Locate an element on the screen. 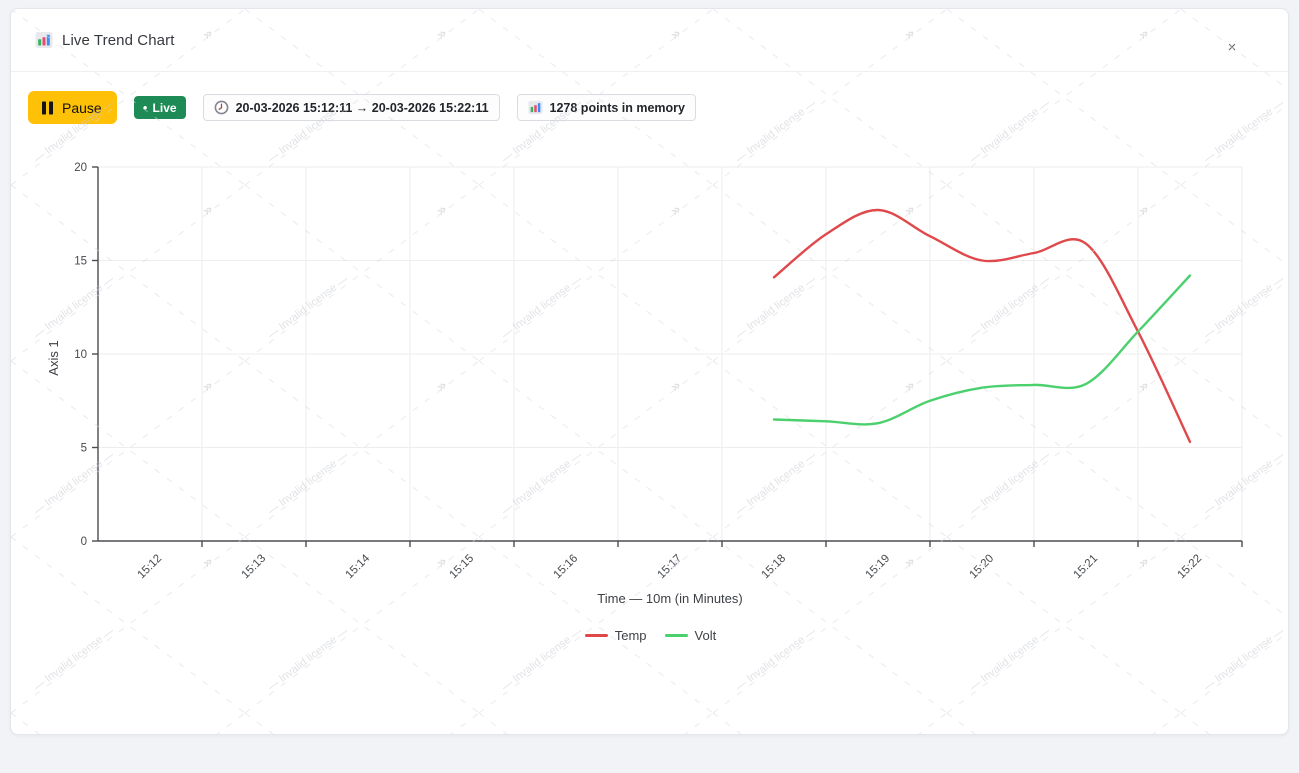 This screenshot has width=1299, height=773. page-title: Live Trend Chart is located at coordinates (118, 40).